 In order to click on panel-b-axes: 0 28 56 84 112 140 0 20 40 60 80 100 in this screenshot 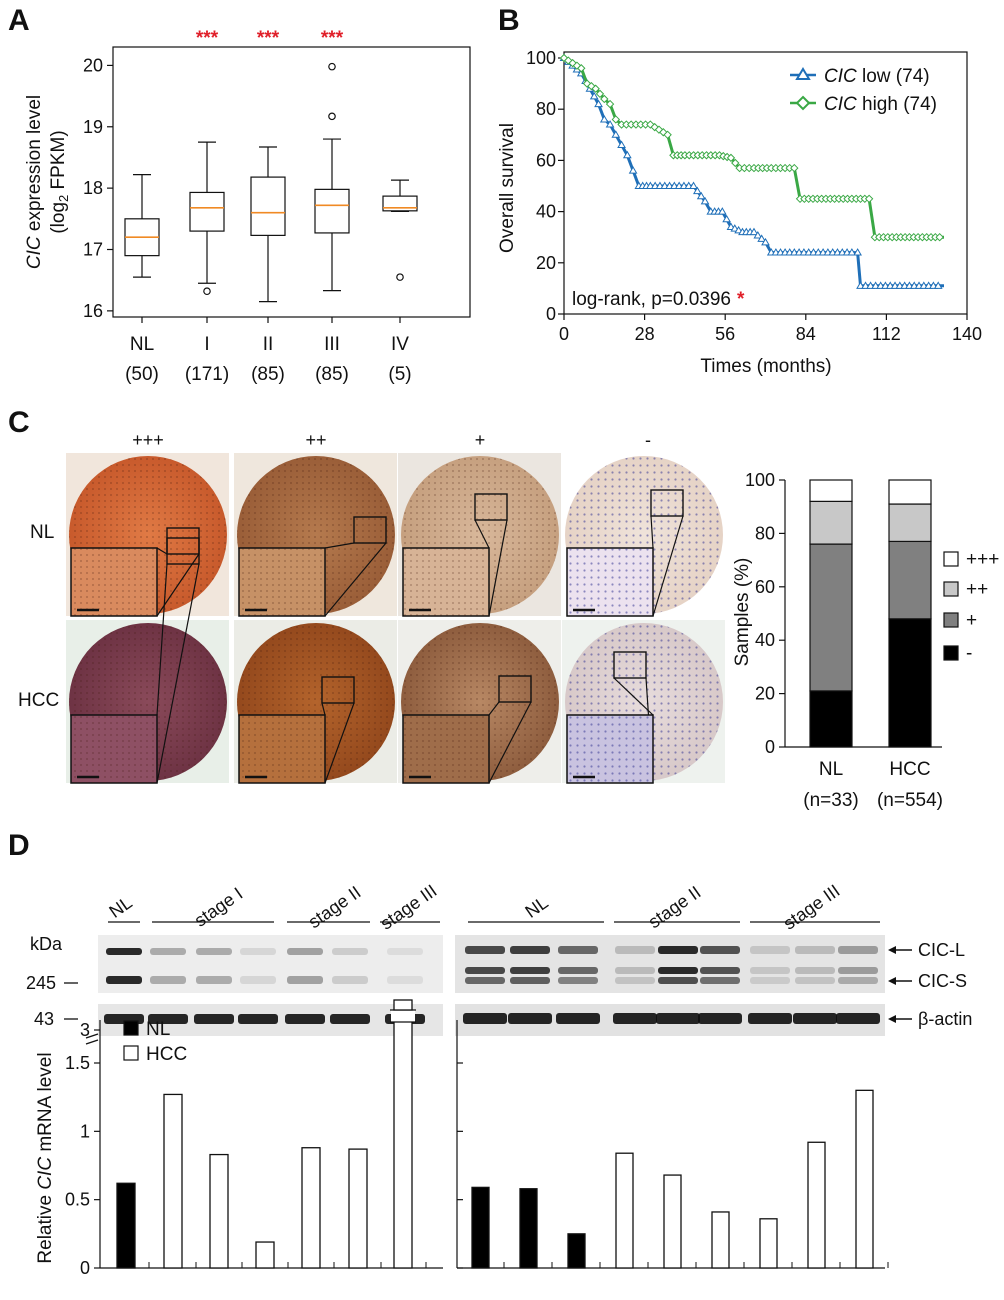, I will do `click(754, 196)`.